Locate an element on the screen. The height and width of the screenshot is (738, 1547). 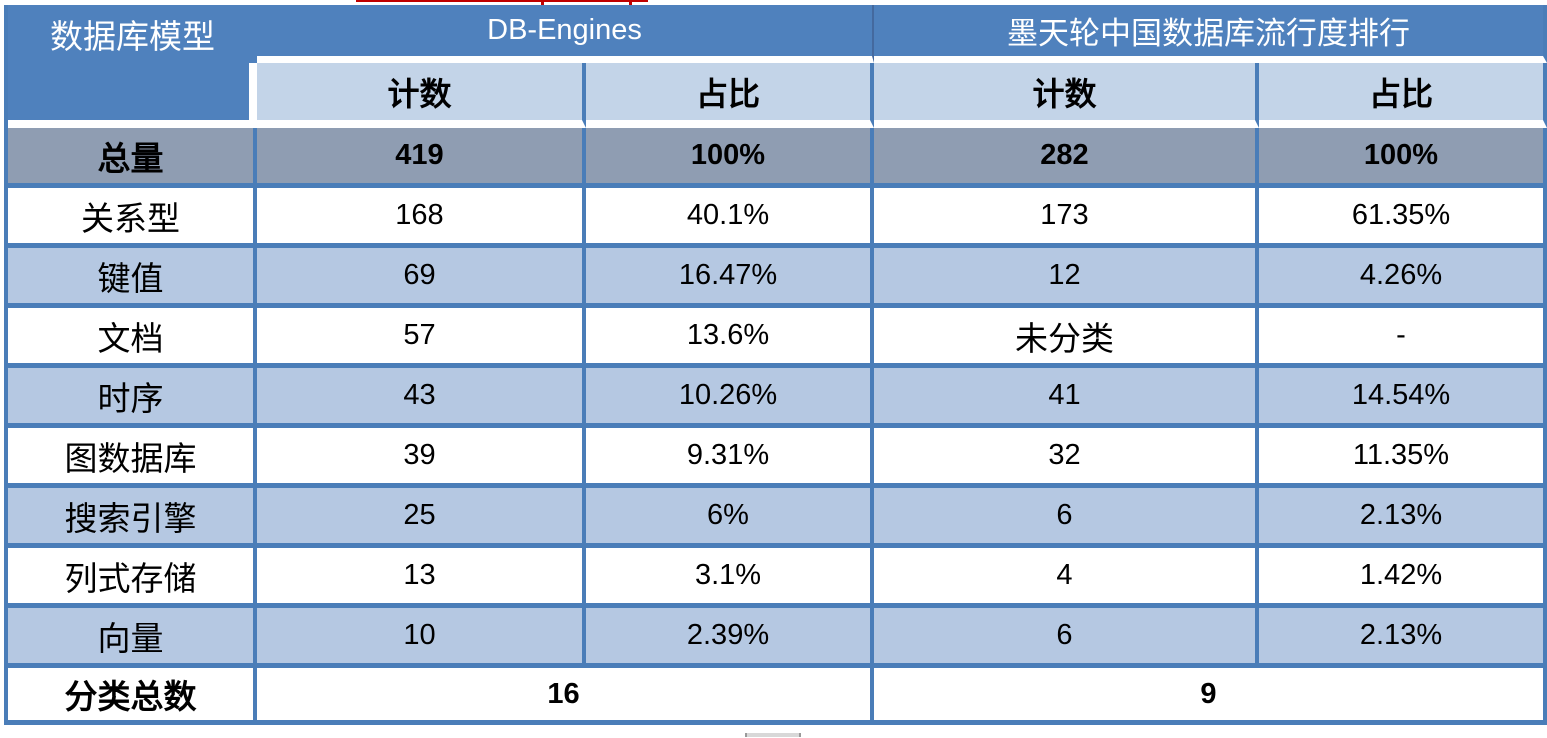
table-row-graph: 图数据库 39 9.31% 32 11.35% is located at coordinates (777, 458).